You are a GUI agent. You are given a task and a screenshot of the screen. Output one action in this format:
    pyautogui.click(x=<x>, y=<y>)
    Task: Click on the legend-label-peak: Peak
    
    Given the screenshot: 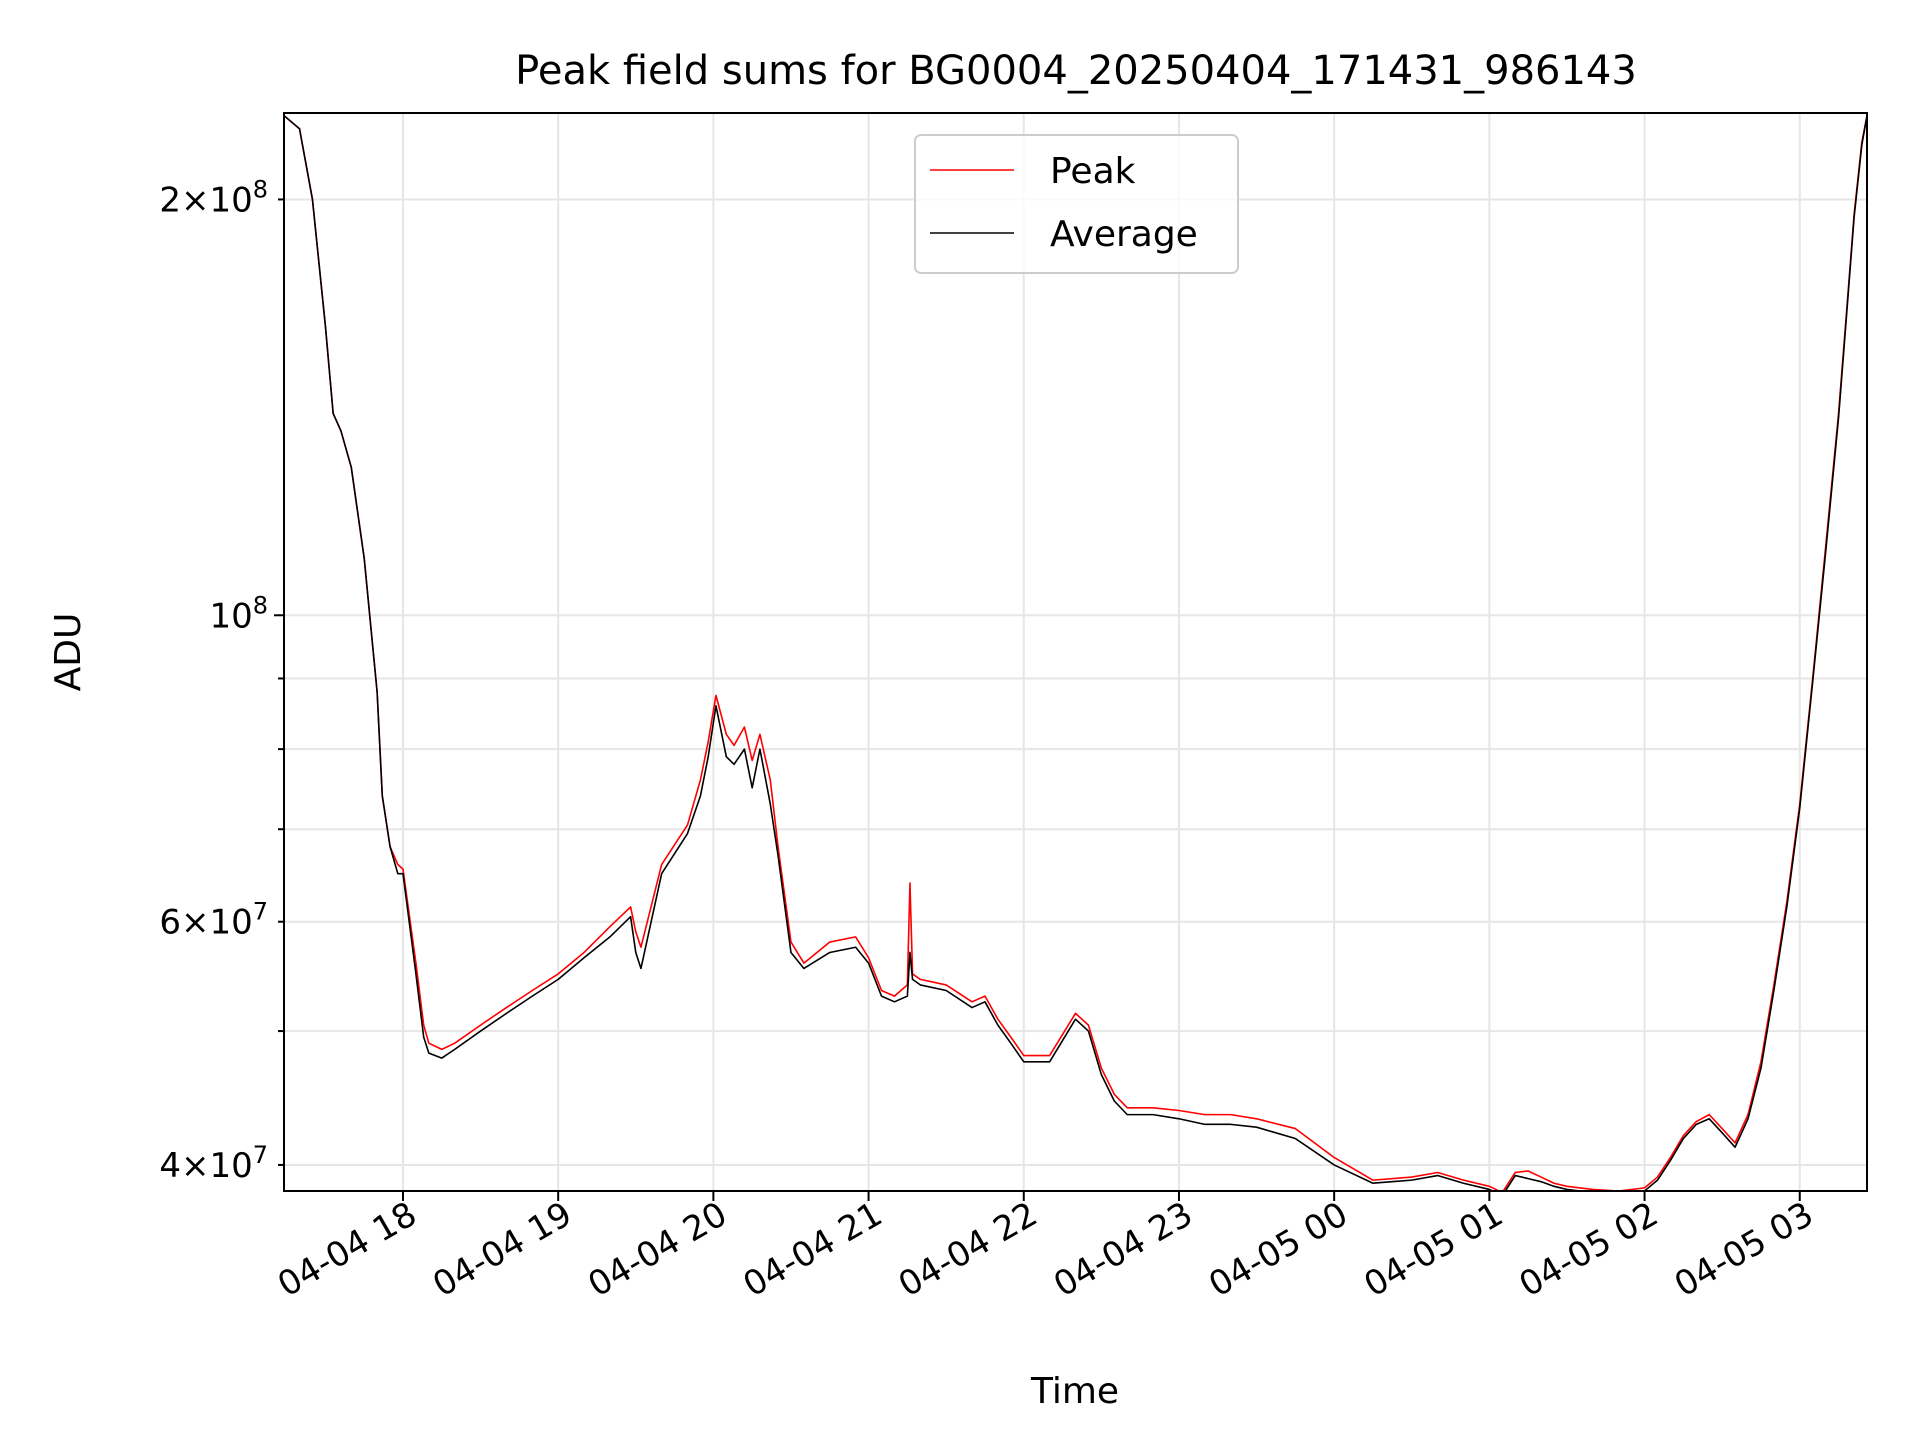 What is the action you would take?
    pyautogui.click(x=1093, y=171)
    